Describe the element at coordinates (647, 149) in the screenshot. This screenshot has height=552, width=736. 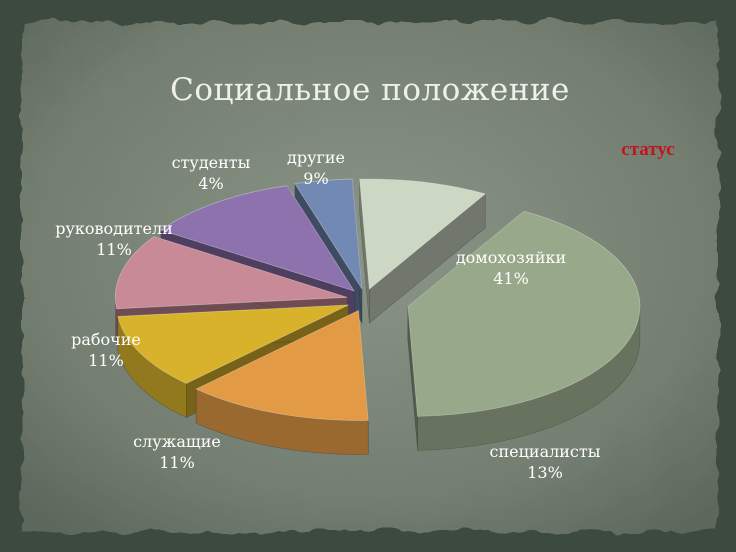
I see `status-label: статус` at that location.